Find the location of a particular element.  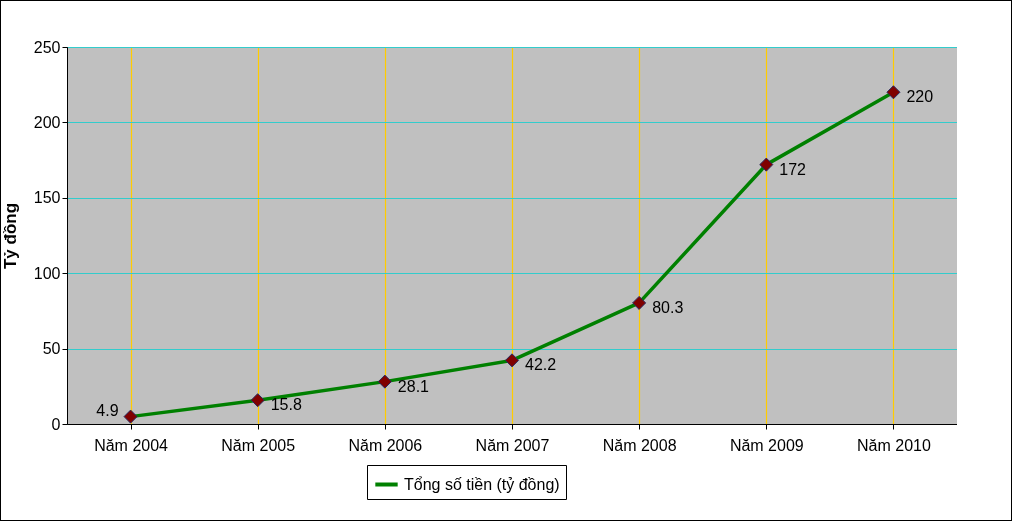

y-tick-label: 50 is located at coordinates (51, 349).